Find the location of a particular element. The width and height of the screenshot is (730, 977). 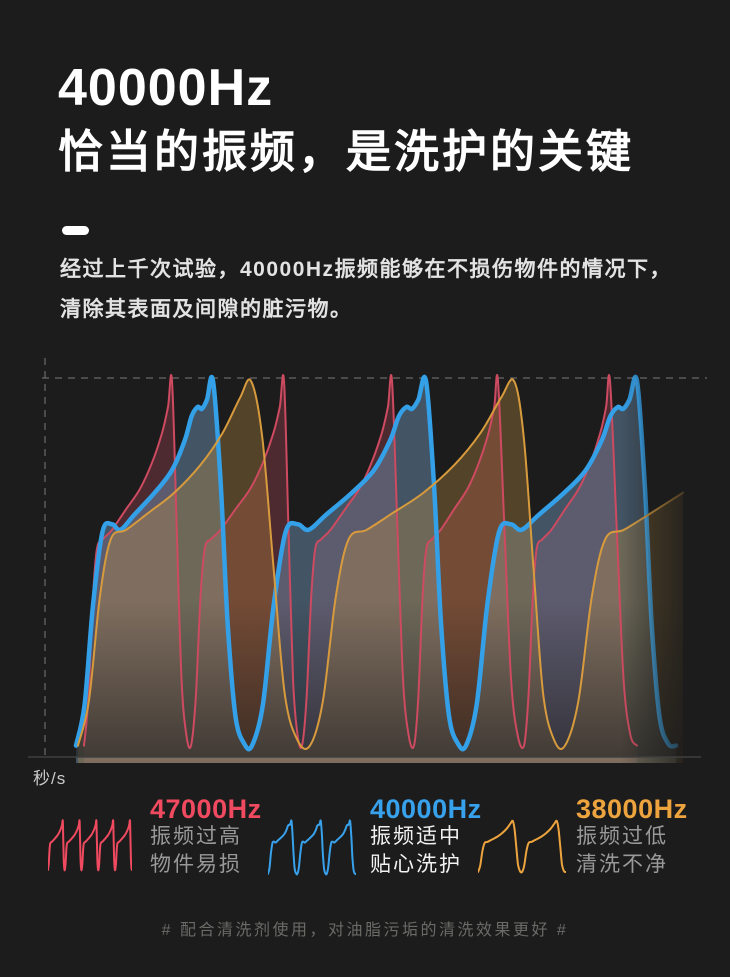

legend-text-47000hz: 47000Hz 振频过高 物件易损 is located at coordinates (206, 837).